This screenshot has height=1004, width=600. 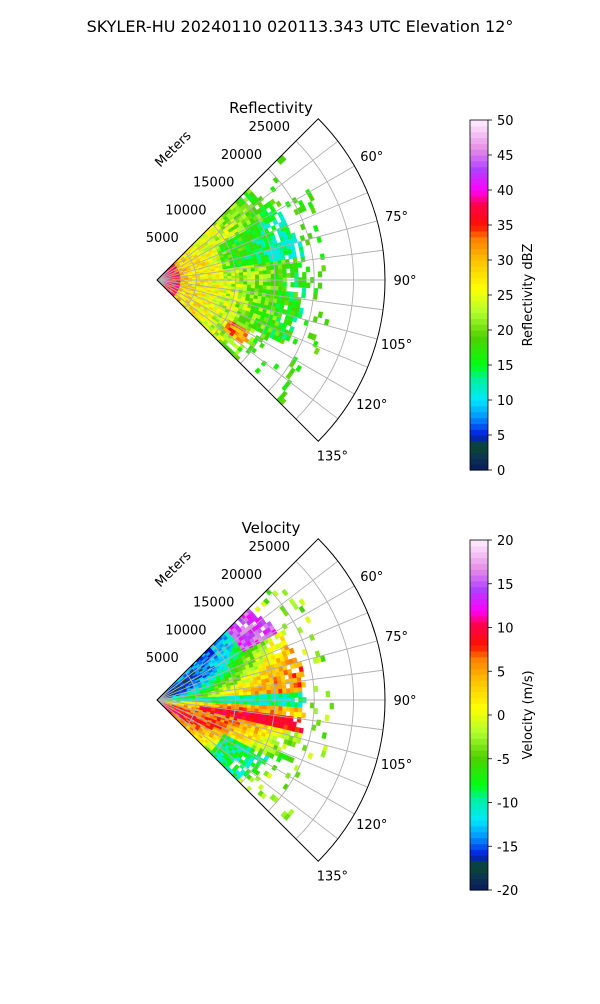 I want to click on theta-tick-label: 105°, so click(x=396, y=765).